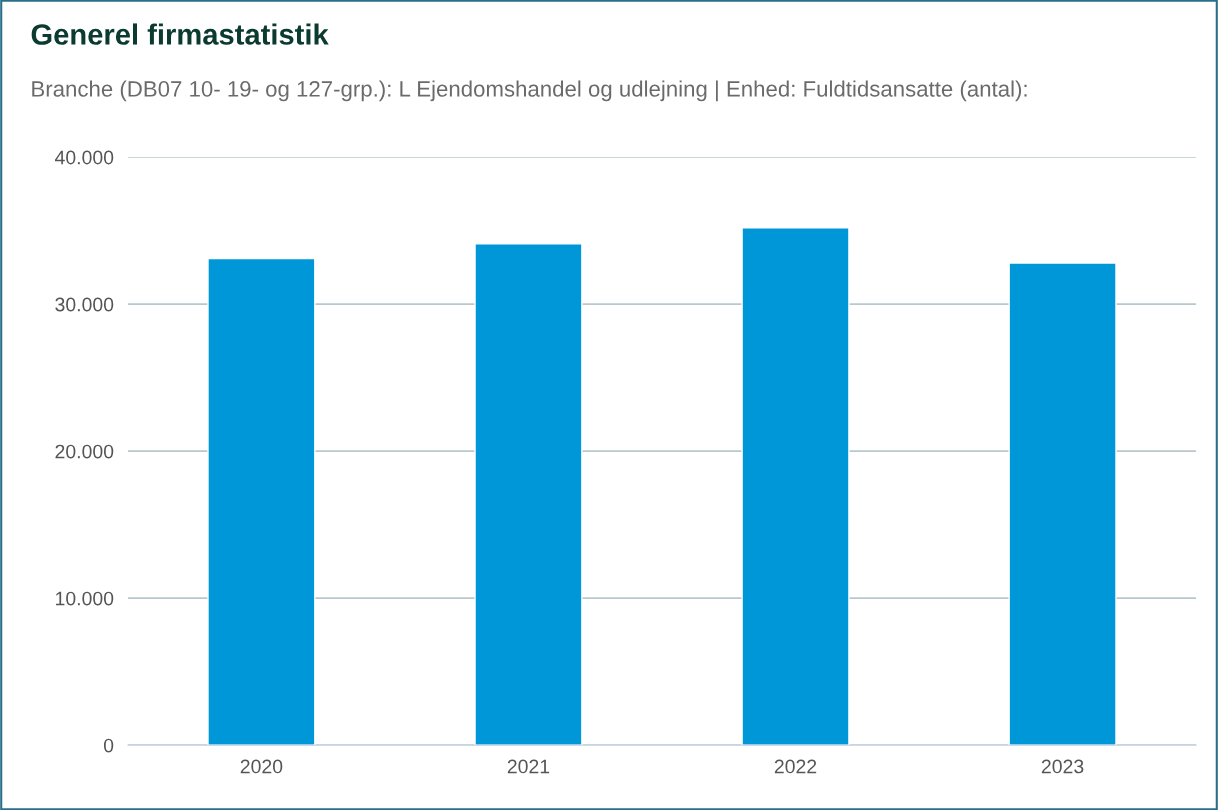  I want to click on x-tick-label: 2023, so click(1062, 766).